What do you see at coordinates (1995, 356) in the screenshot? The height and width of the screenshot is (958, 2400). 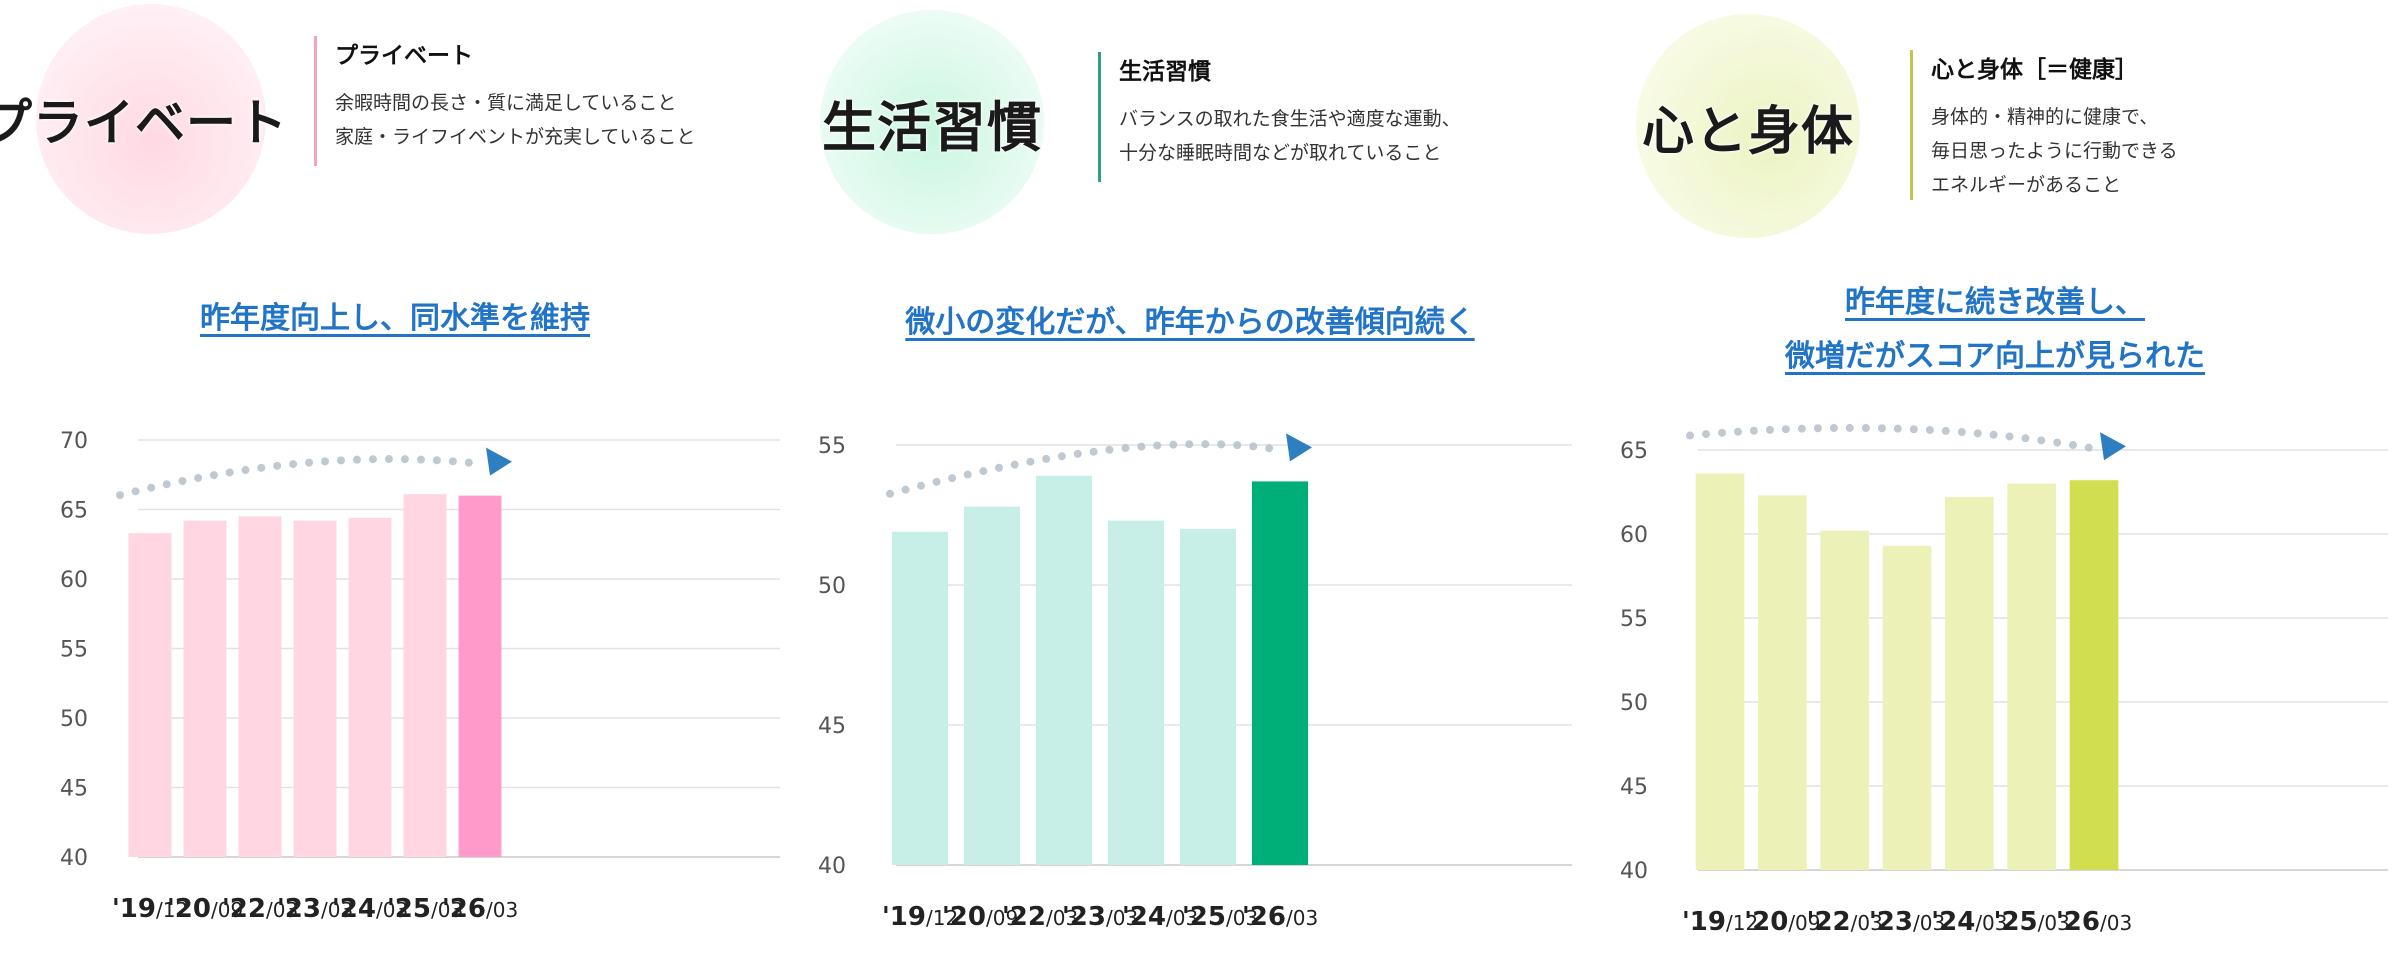 I see `headline-line: 微増だがスコア向上が見られた` at bounding box center [1995, 356].